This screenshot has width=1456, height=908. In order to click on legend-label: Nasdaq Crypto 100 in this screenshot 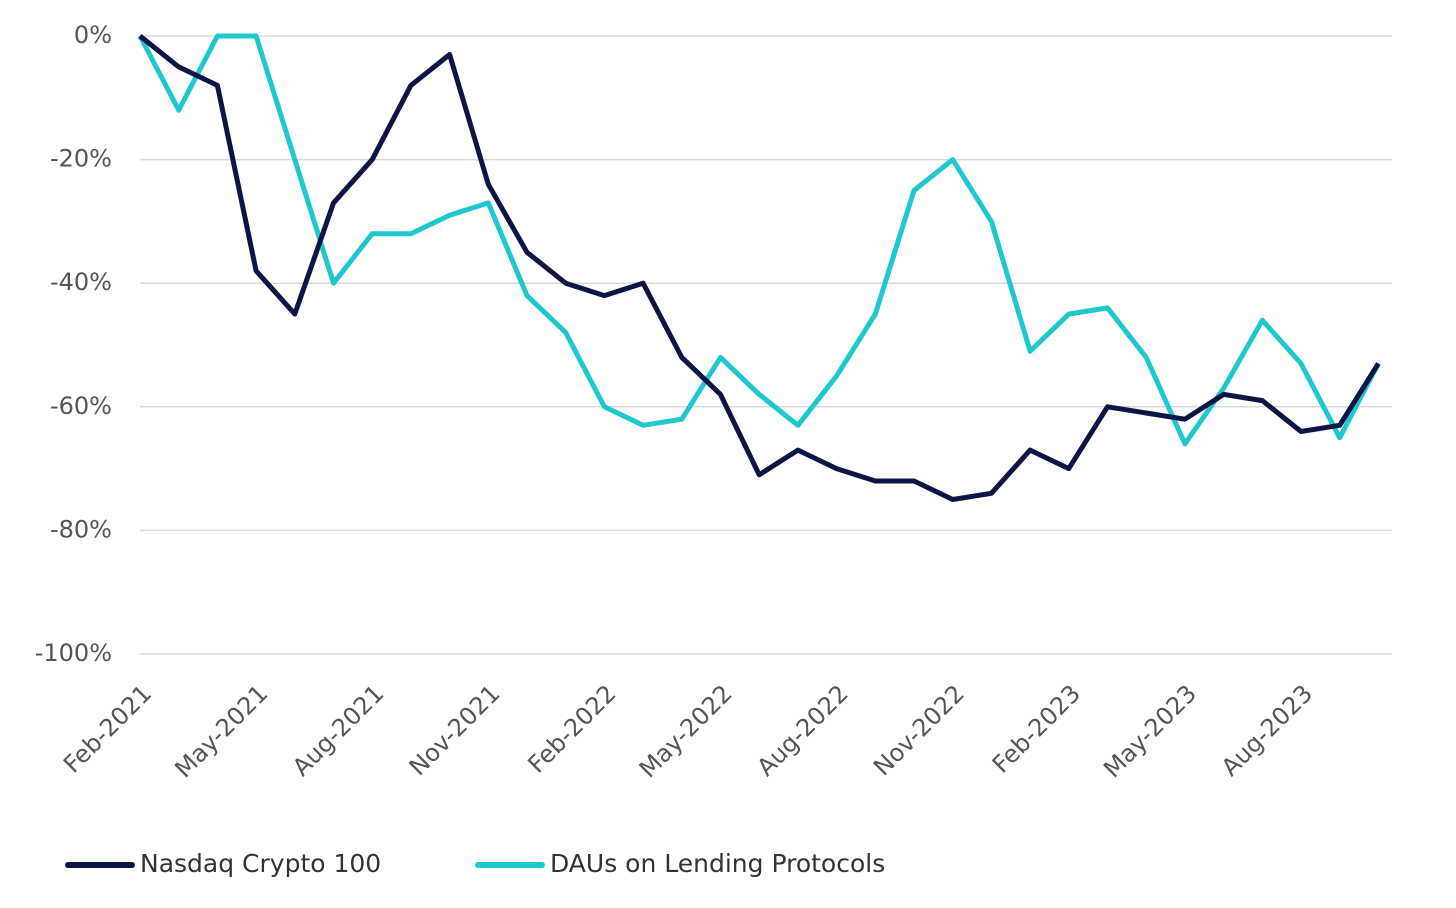, I will do `click(260, 863)`.